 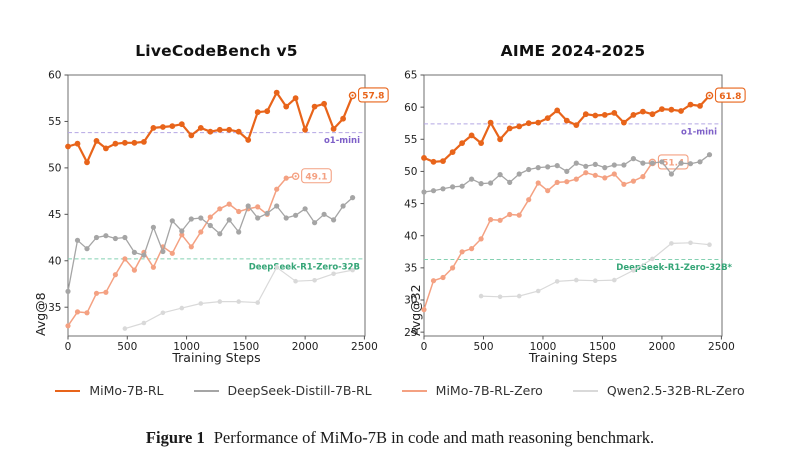 I want to click on y-tick-label: 50, so click(x=54, y=169).